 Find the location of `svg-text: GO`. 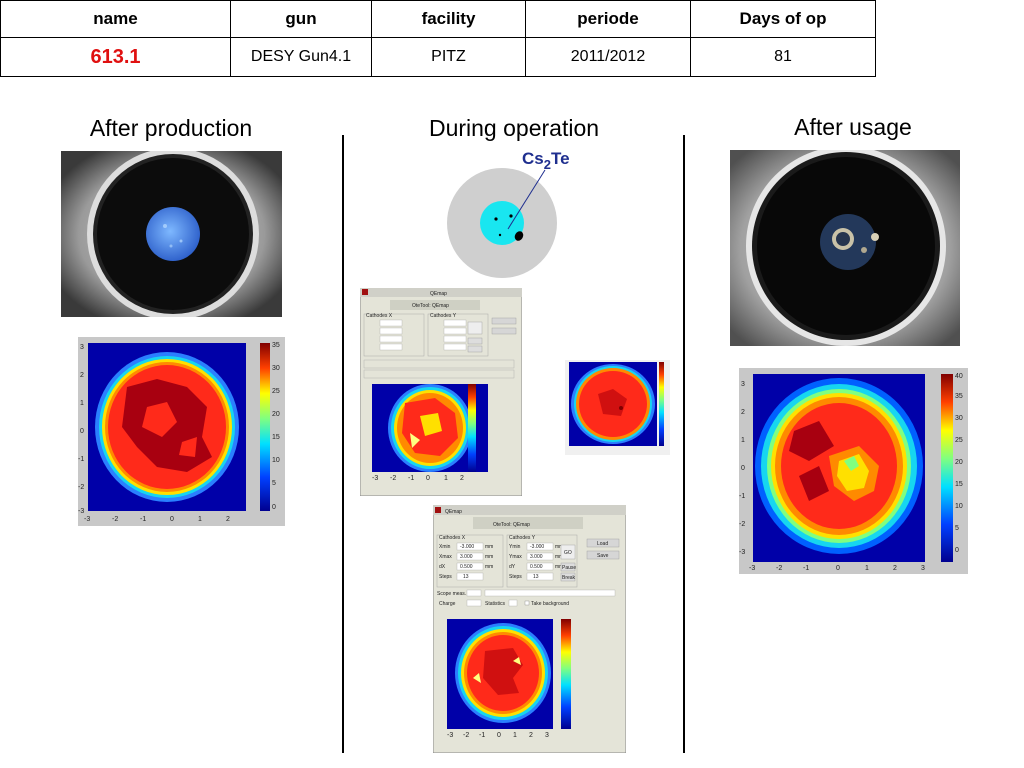

svg-text: GO is located at coordinates (568, 553).